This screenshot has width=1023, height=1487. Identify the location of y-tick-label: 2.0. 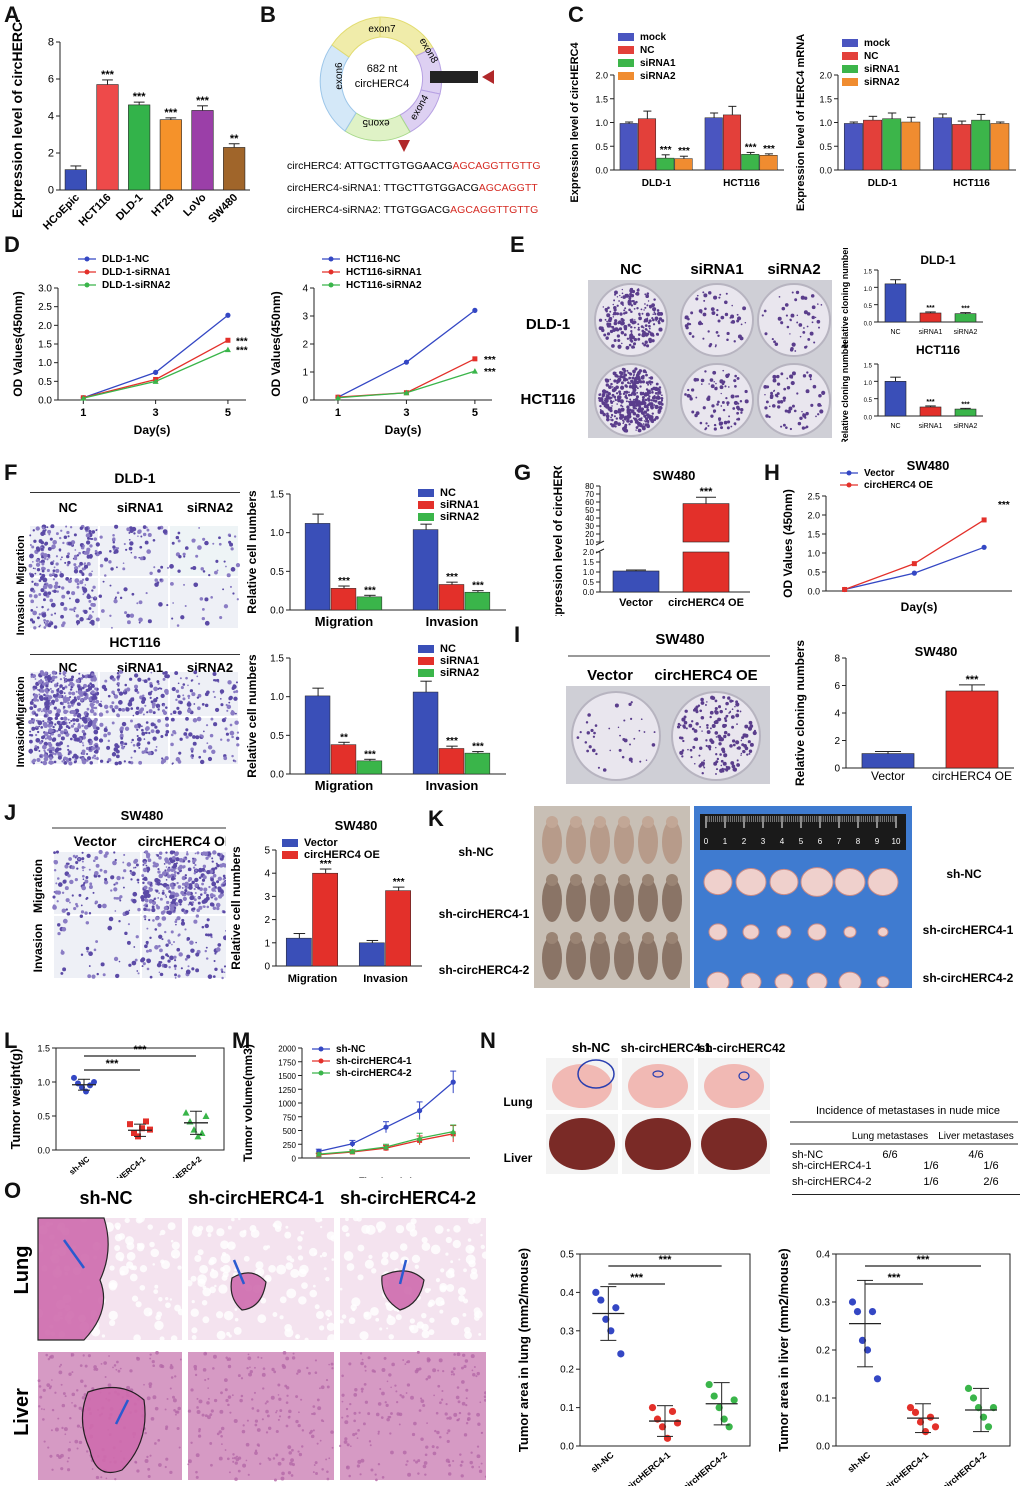
(601, 76).